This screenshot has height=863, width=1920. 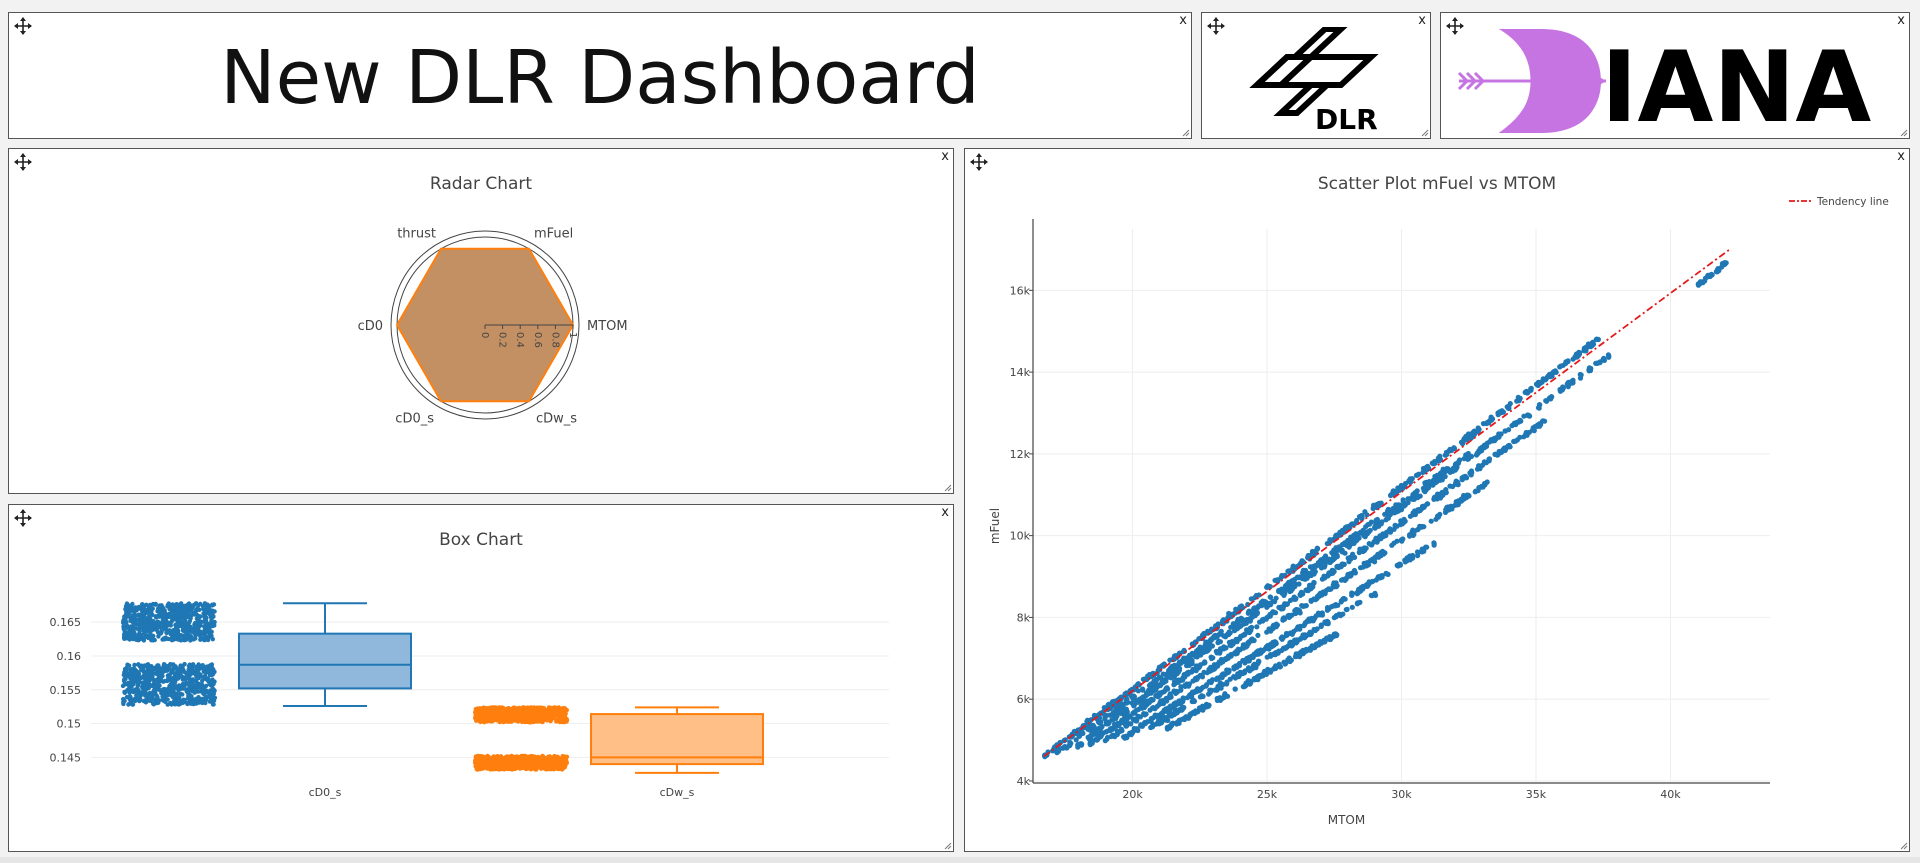 What do you see at coordinates (325, 661) in the screenshot?
I see `box-body` at bounding box center [325, 661].